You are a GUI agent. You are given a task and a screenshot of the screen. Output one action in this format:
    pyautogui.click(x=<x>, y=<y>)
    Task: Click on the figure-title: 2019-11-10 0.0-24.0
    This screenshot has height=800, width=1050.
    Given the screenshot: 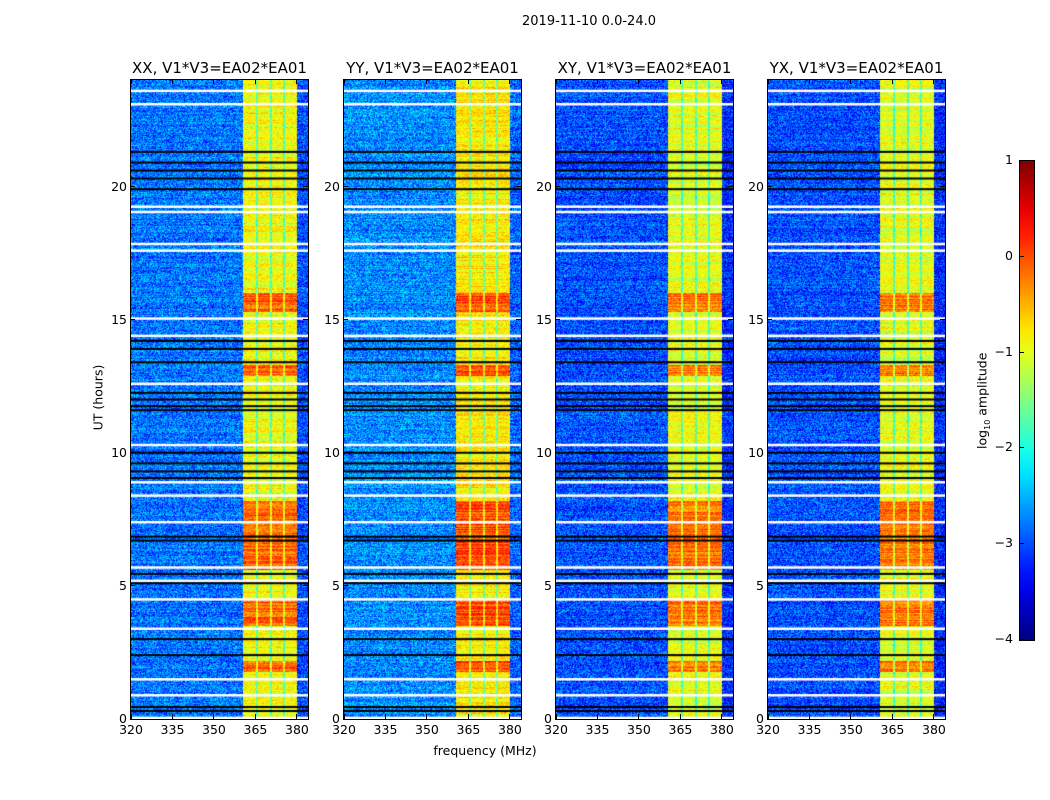 What is the action you would take?
    pyautogui.click(x=589, y=21)
    